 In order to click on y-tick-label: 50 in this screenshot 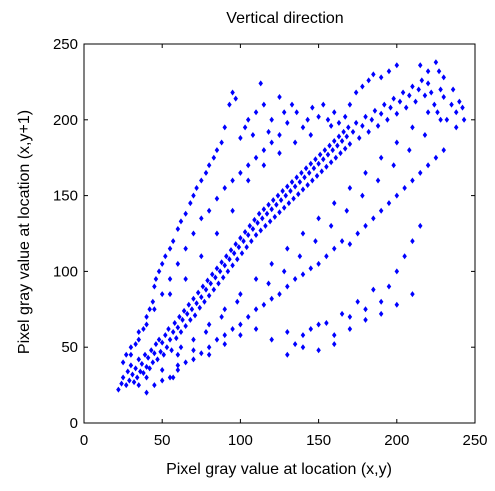, I will do `click(69, 347)`.